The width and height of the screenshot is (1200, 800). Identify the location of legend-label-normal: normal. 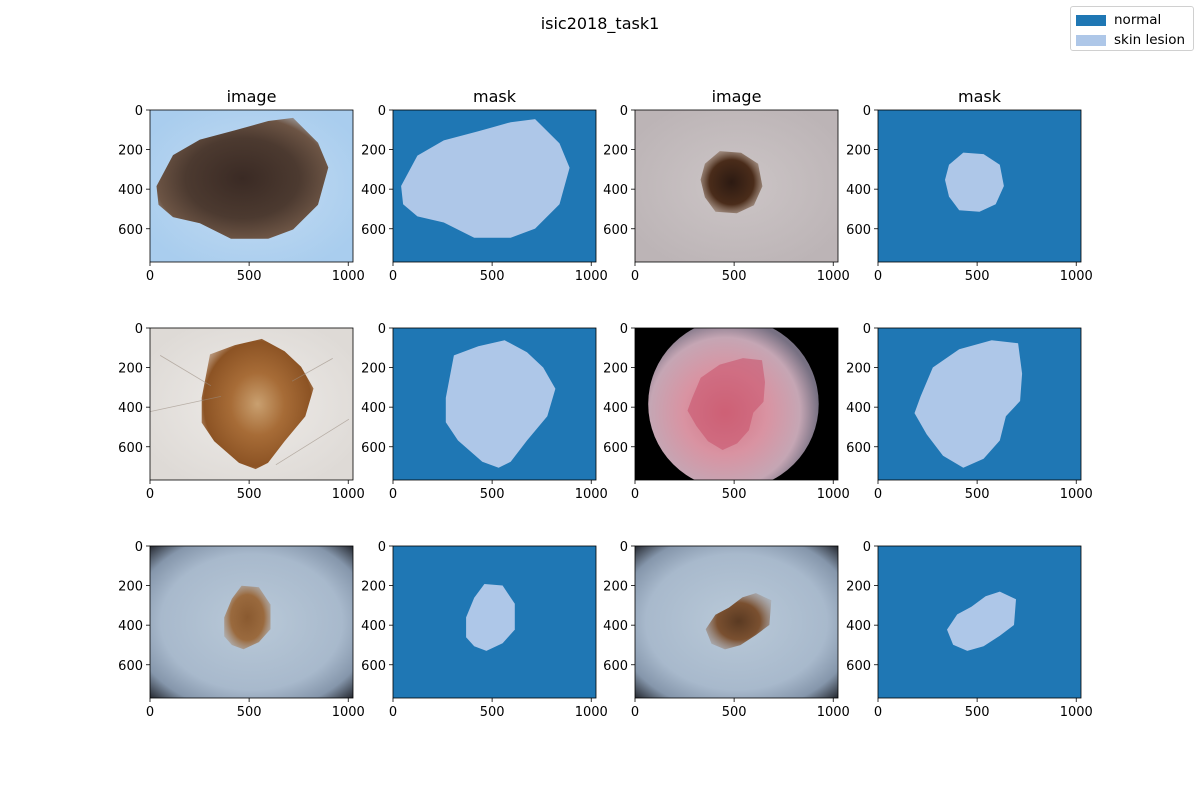
(1138, 20).